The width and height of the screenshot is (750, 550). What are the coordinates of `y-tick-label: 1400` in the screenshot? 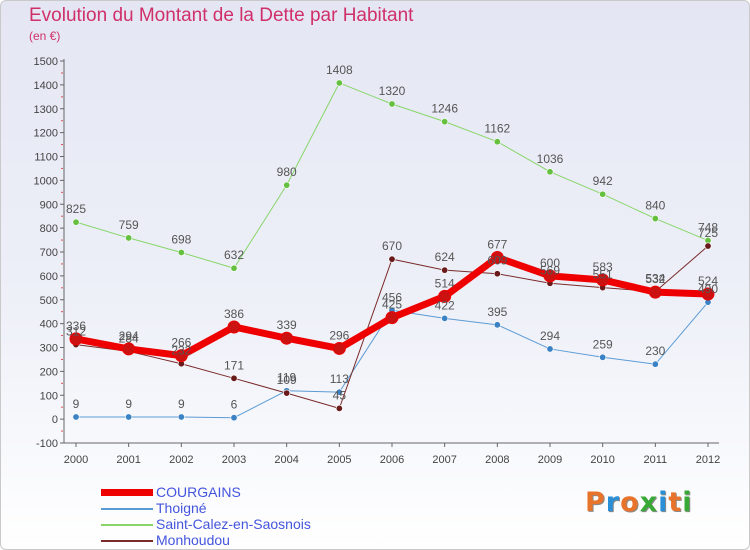 It's located at (46, 86).